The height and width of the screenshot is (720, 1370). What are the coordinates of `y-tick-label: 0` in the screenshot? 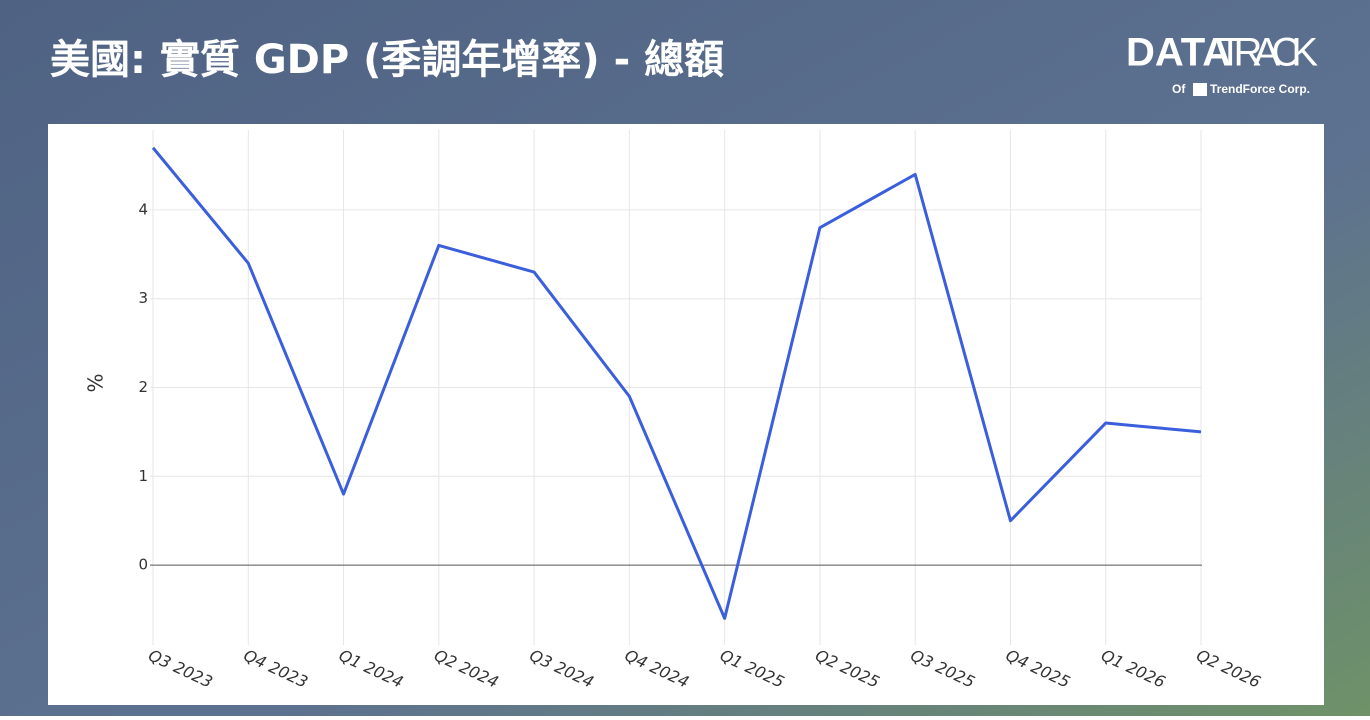 It's located at (143, 565).